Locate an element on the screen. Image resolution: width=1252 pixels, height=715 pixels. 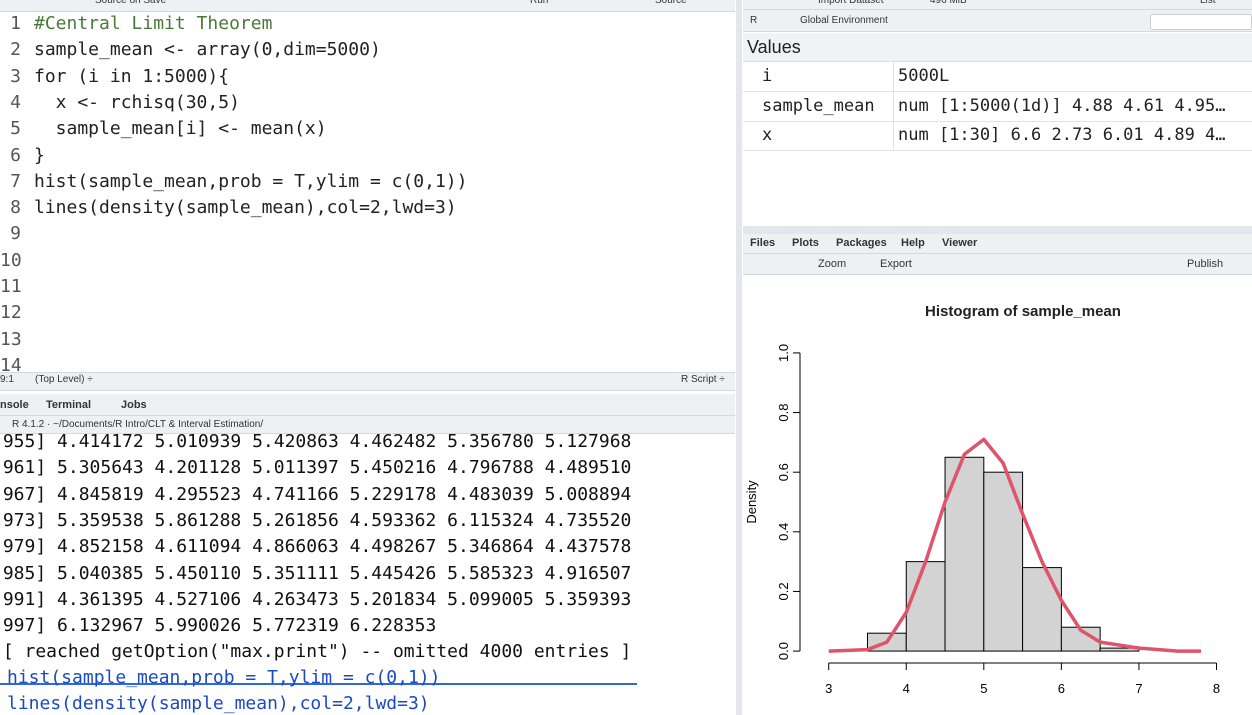
code-line: sample_mean <- array(0,dim=5000) is located at coordinates (207, 50).